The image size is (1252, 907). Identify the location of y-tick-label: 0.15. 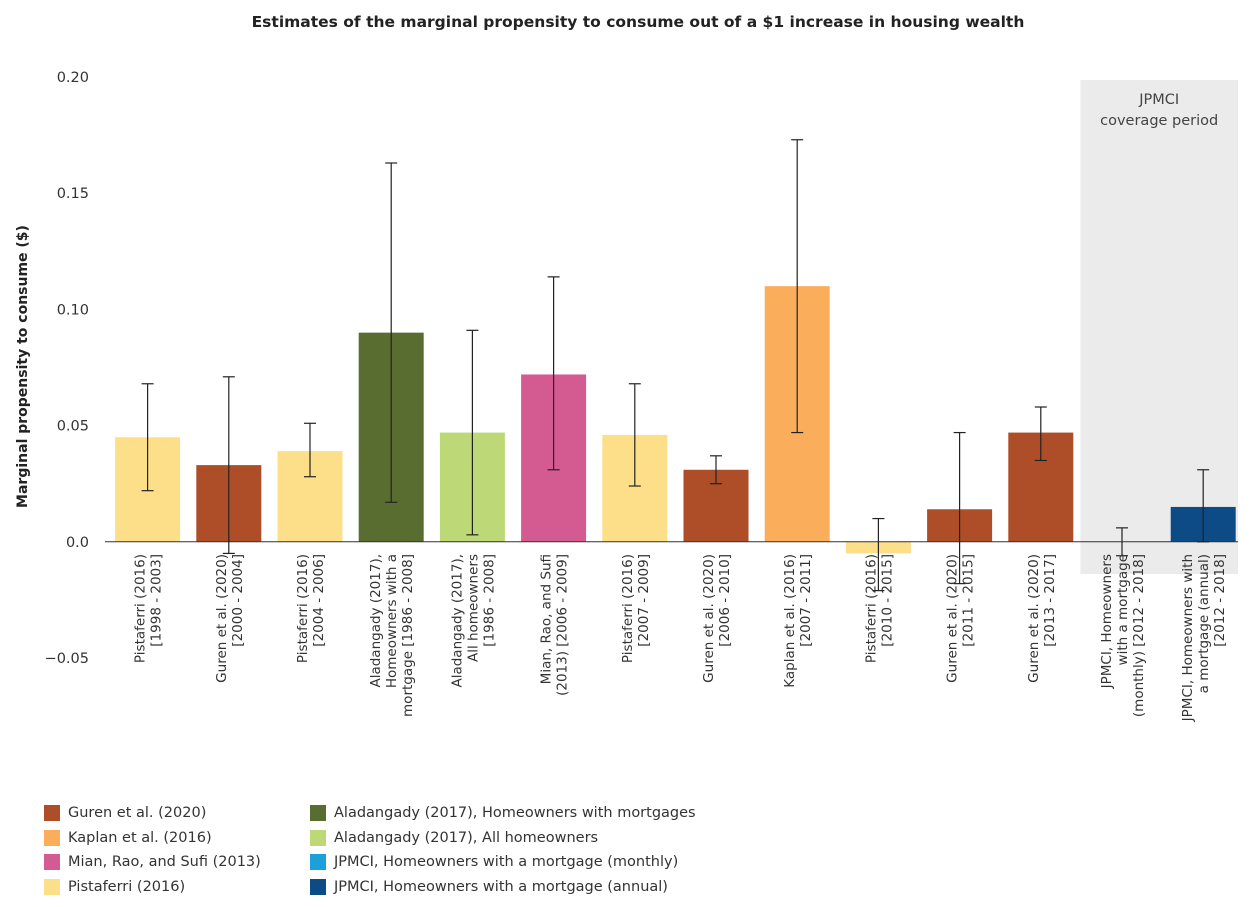
(73, 194).